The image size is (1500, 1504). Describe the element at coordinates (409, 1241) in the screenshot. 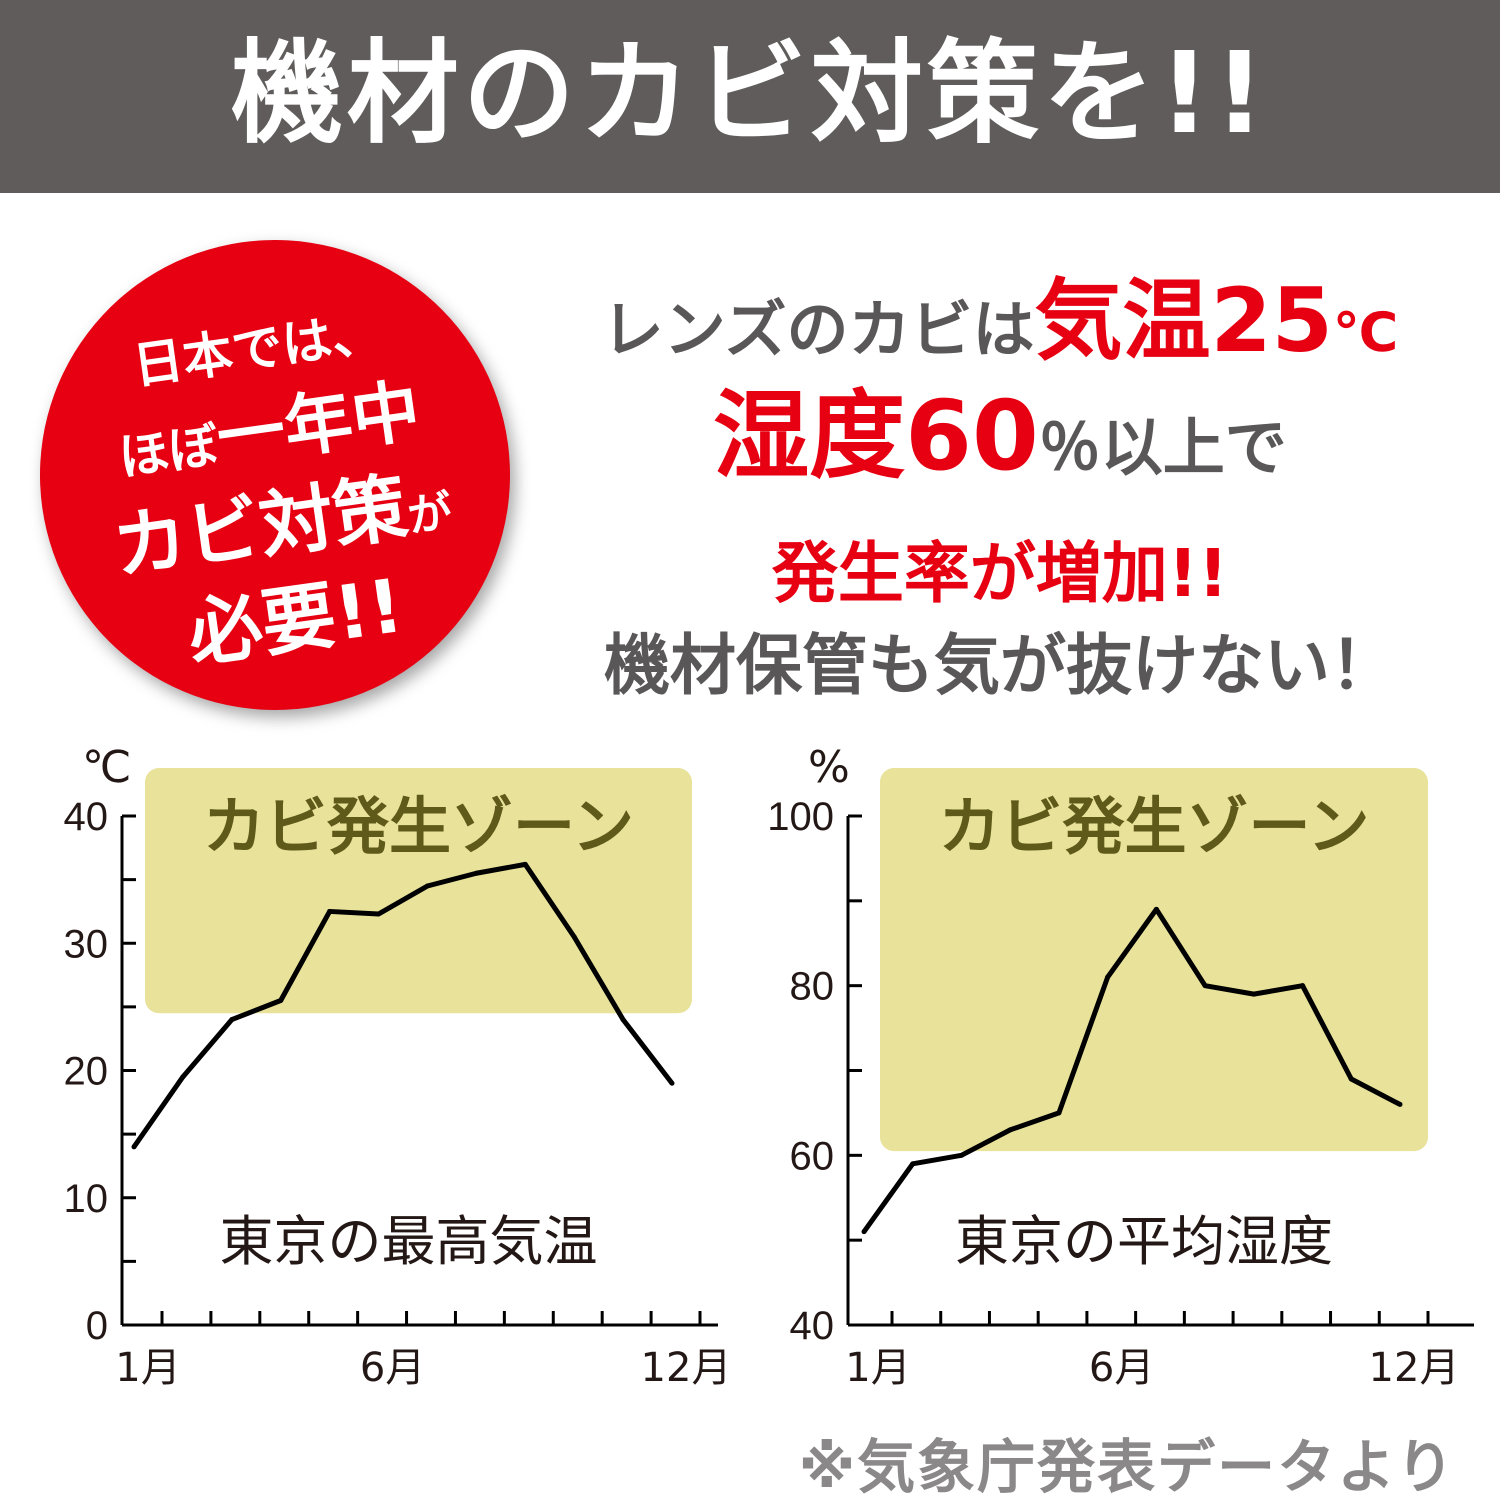

I see `chart-title: 東京の最高気温` at that location.